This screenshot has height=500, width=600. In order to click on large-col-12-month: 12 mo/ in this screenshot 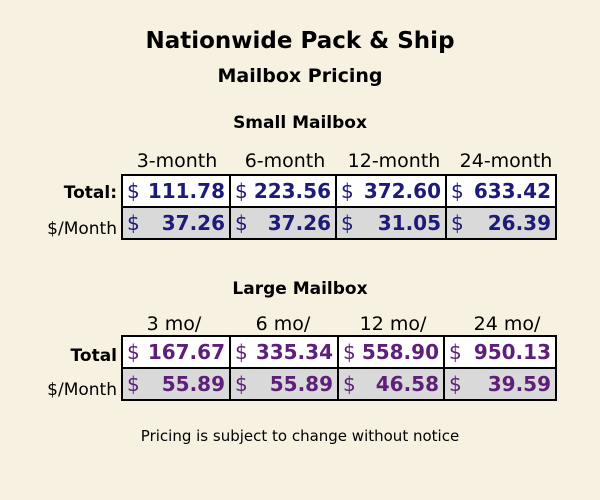, I will do `click(393, 324)`.